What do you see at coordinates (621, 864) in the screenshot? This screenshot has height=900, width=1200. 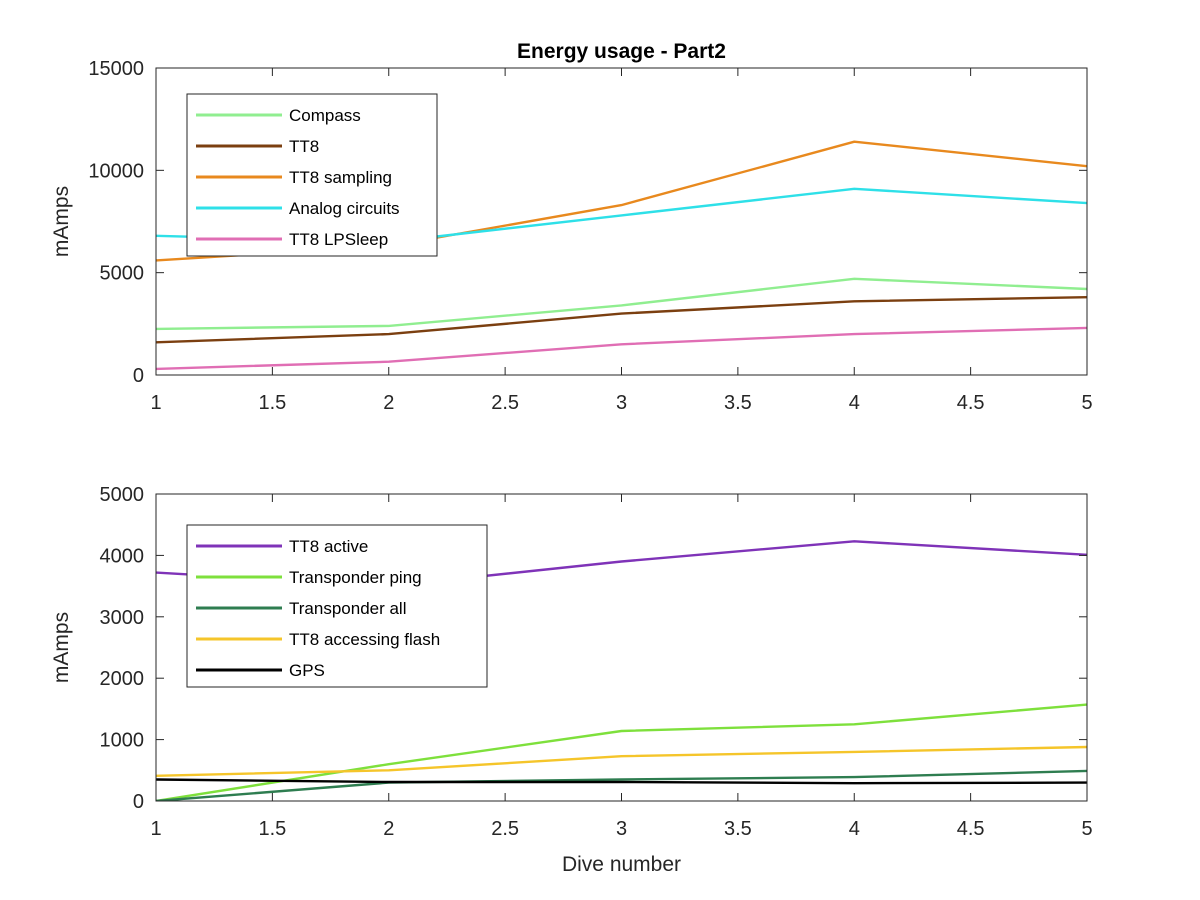 I see `x-axis-label: Dive number` at bounding box center [621, 864].